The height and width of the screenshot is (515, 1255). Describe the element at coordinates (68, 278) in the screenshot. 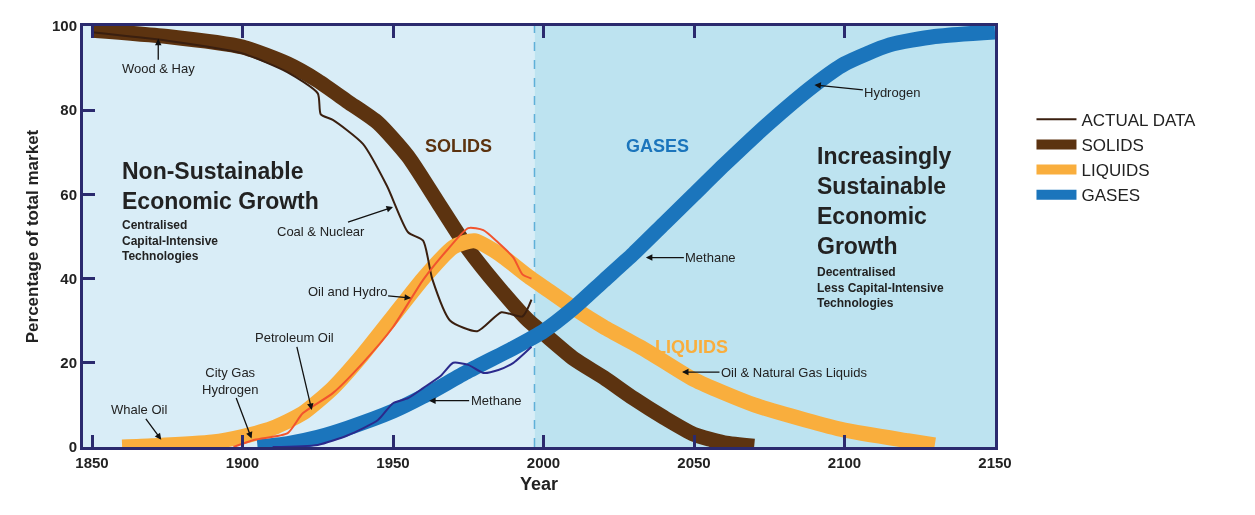

I see `y-tick-label: 40` at that location.